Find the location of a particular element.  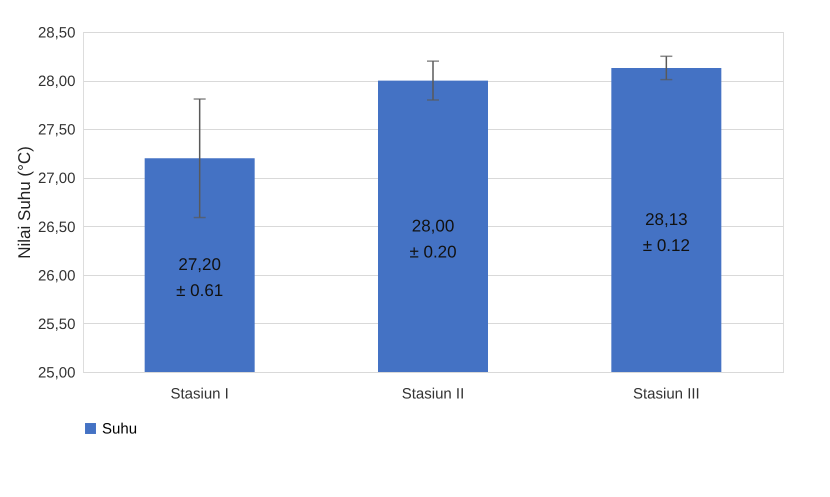

y-tick-label: 28,50 is located at coordinates (57, 33).